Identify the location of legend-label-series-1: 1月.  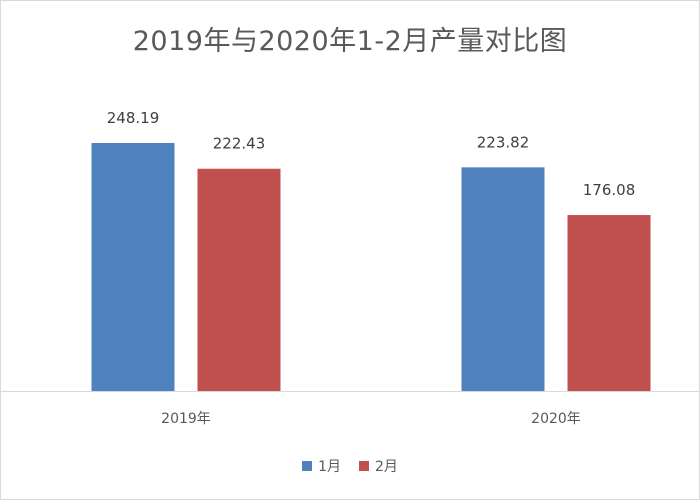
(329, 467).